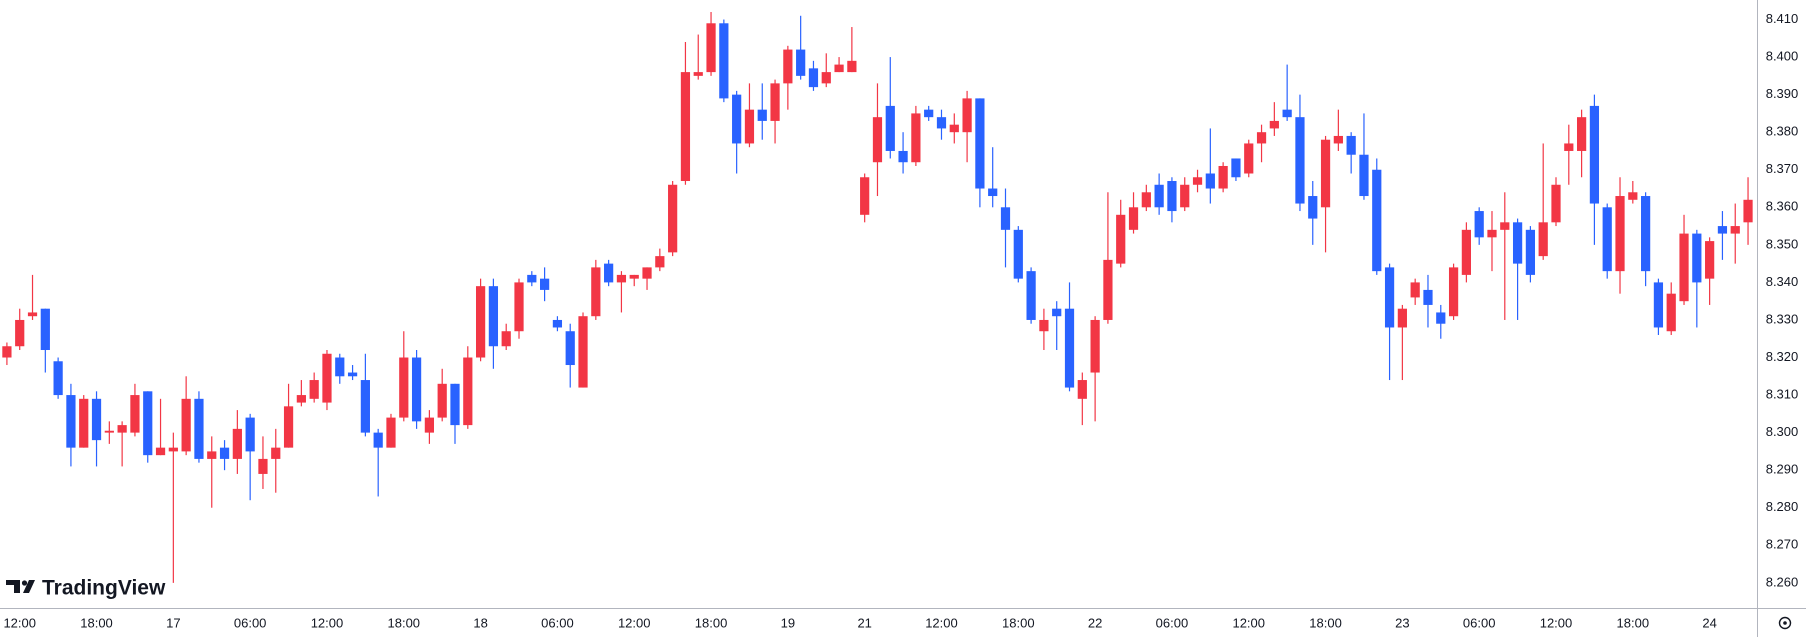 This screenshot has width=1806, height=637. What do you see at coordinates (1782, 206) in the screenshot?
I see `y-tick-label: 8.360` at bounding box center [1782, 206].